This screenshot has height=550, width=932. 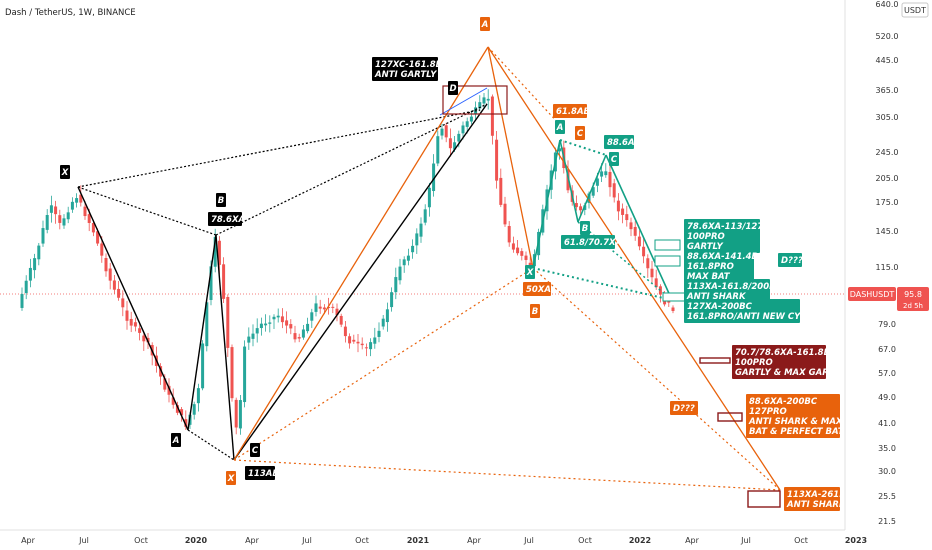 What do you see at coordinates (756, 317) in the screenshot?
I see `label-teal-cypher-text: 161.8PRO/ANTI NEW CYPHER` at bounding box center [756, 317].